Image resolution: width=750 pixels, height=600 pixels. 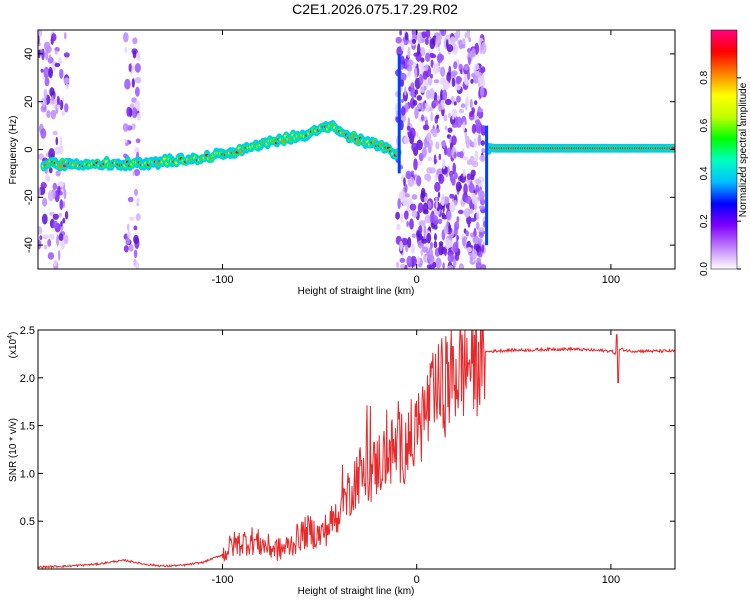 What do you see at coordinates (13, 450) in the screenshot?
I see `snr-ylabel: SNR (10 * v/v)` at bounding box center [13, 450].